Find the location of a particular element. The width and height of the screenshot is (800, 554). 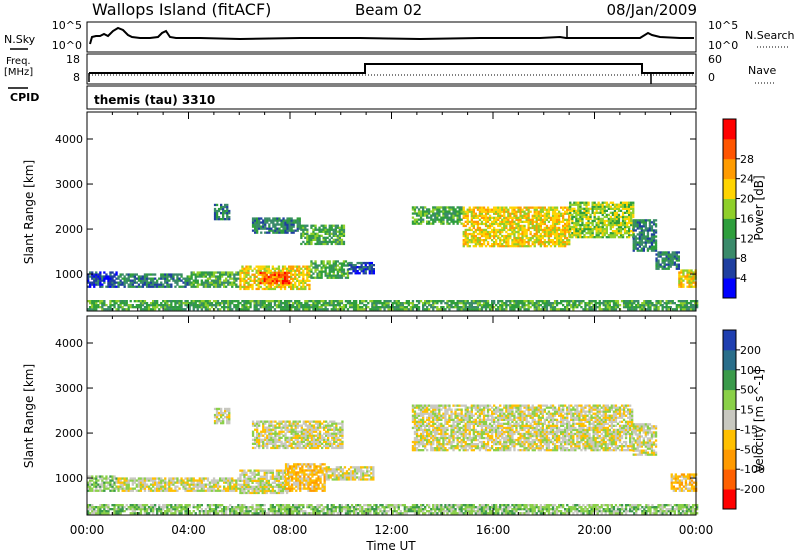

station-title: Wallops Island (fitACF) is located at coordinates (181, 9).